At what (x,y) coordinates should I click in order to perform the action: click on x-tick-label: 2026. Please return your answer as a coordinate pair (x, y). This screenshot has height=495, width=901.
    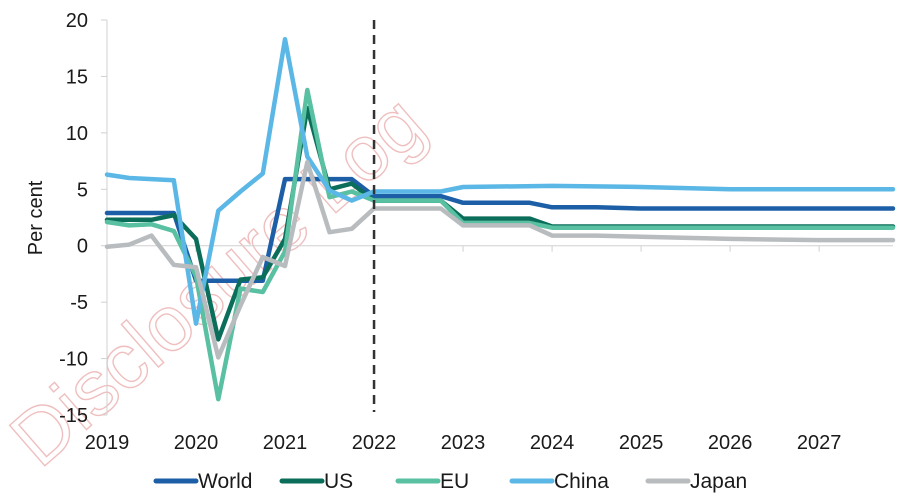
    Looking at the image, I should click on (730, 443).